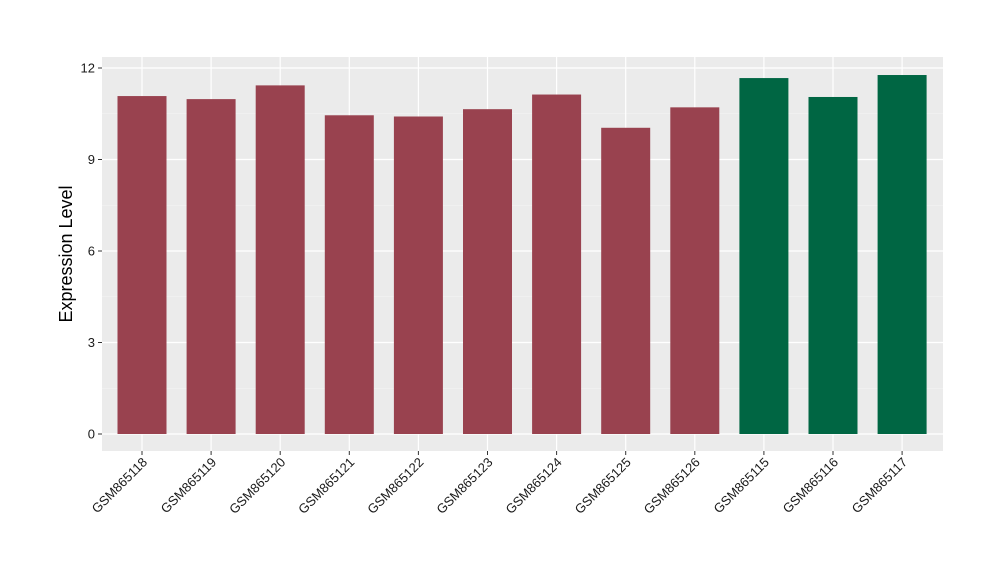  What do you see at coordinates (280, 259) in the screenshot?
I see `bar-GSM865120` at bounding box center [280, 259].